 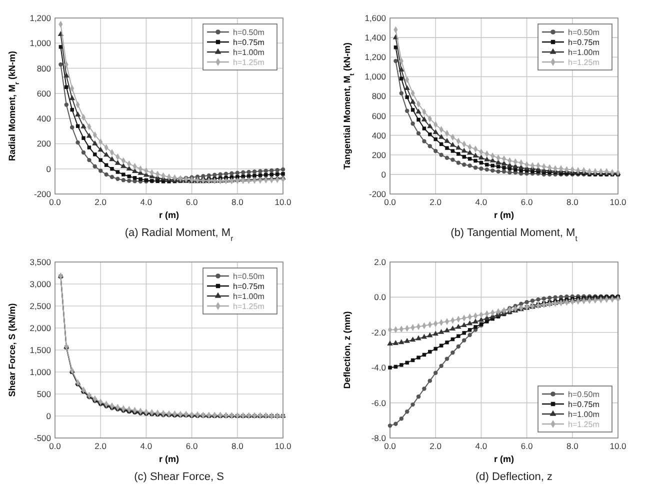 What do you see at coordinates (41, 306) in the screenshot?
I see `y-tick-label: 2,500` at bounding box center [41, 306].